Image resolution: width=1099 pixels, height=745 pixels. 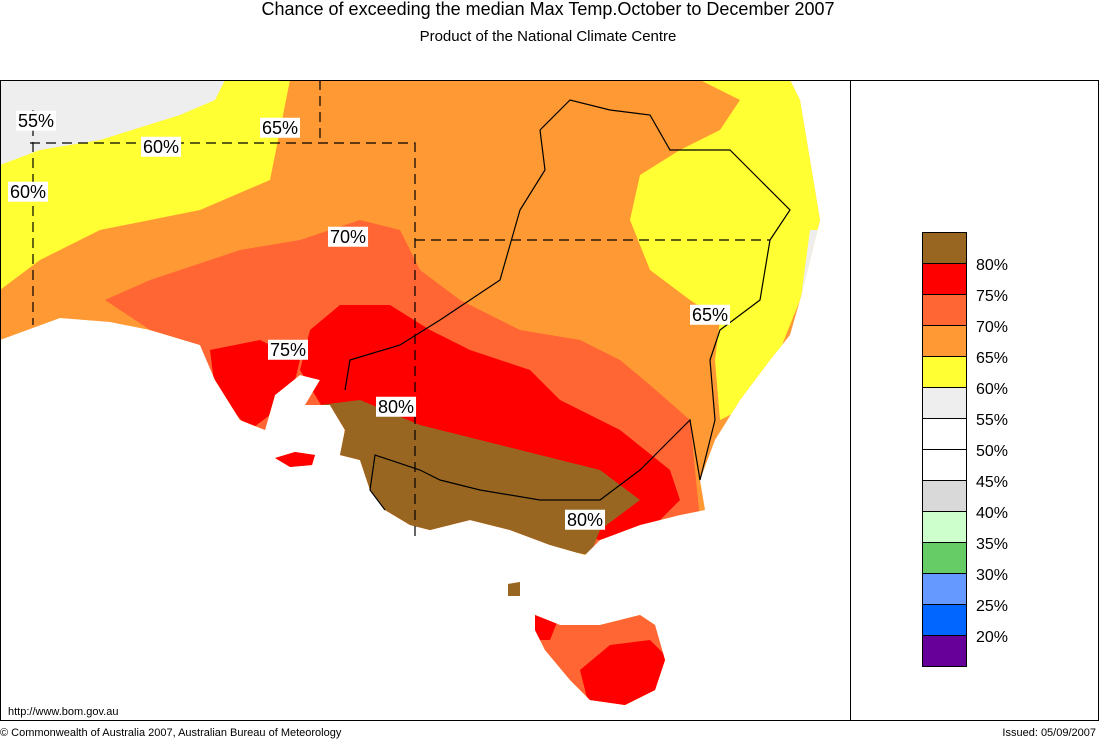 What do you see at coordinates (992, 358) in the screenshot?
I see `legend-label: 65%` at bounding box center [992, 358].